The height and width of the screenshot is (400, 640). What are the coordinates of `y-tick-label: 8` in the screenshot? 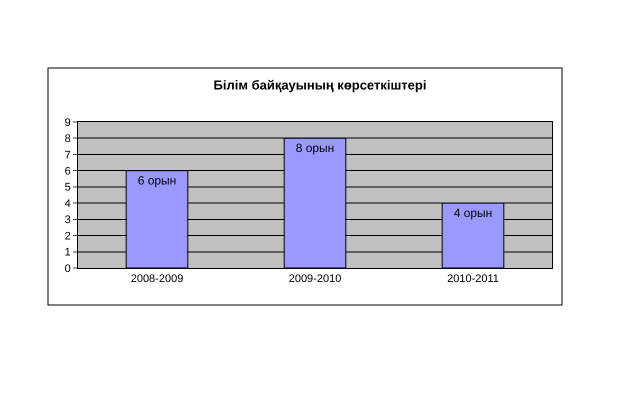 It's located at (67, 139).